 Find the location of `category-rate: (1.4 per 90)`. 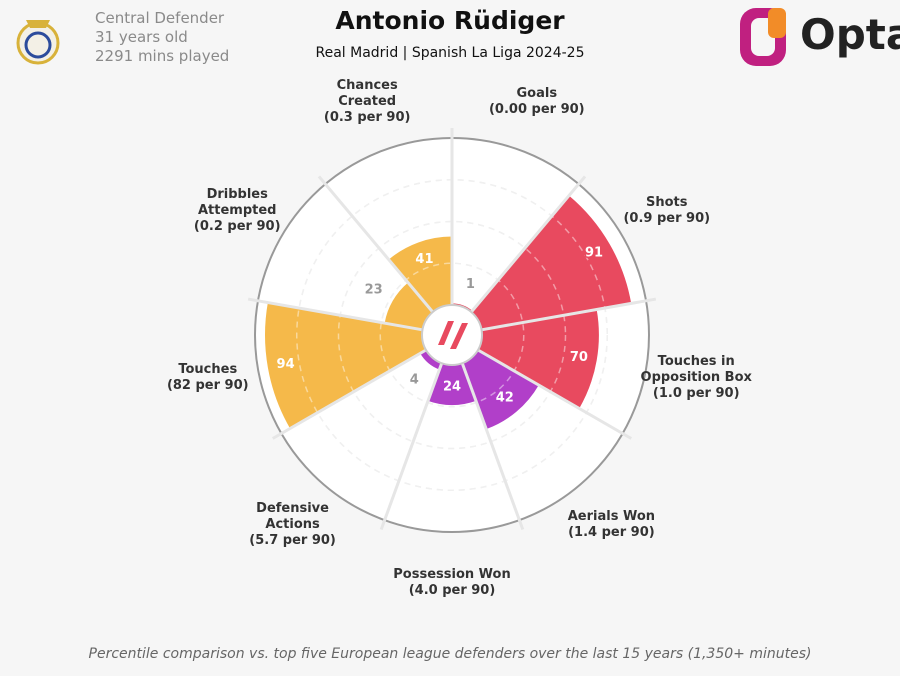

category-rate: (1.4 per 90) is located at coordinates (611, 532).